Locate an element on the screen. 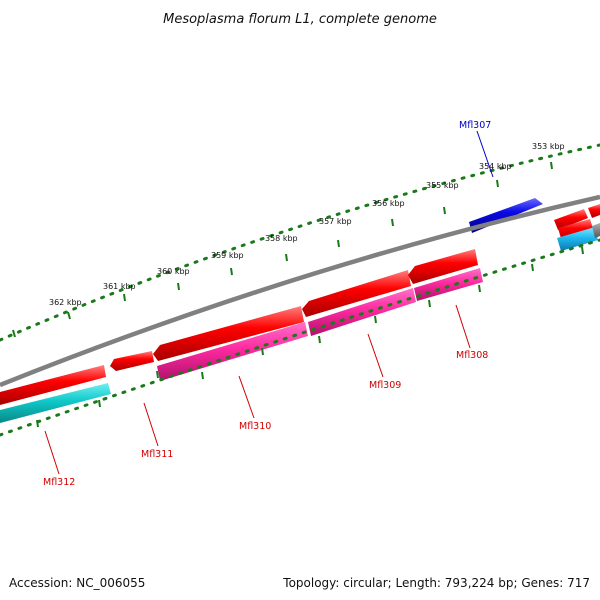 The width and height of the screenshot is (600, 600). gene-arrow-mfl310 is located at coordinates (228, 333).